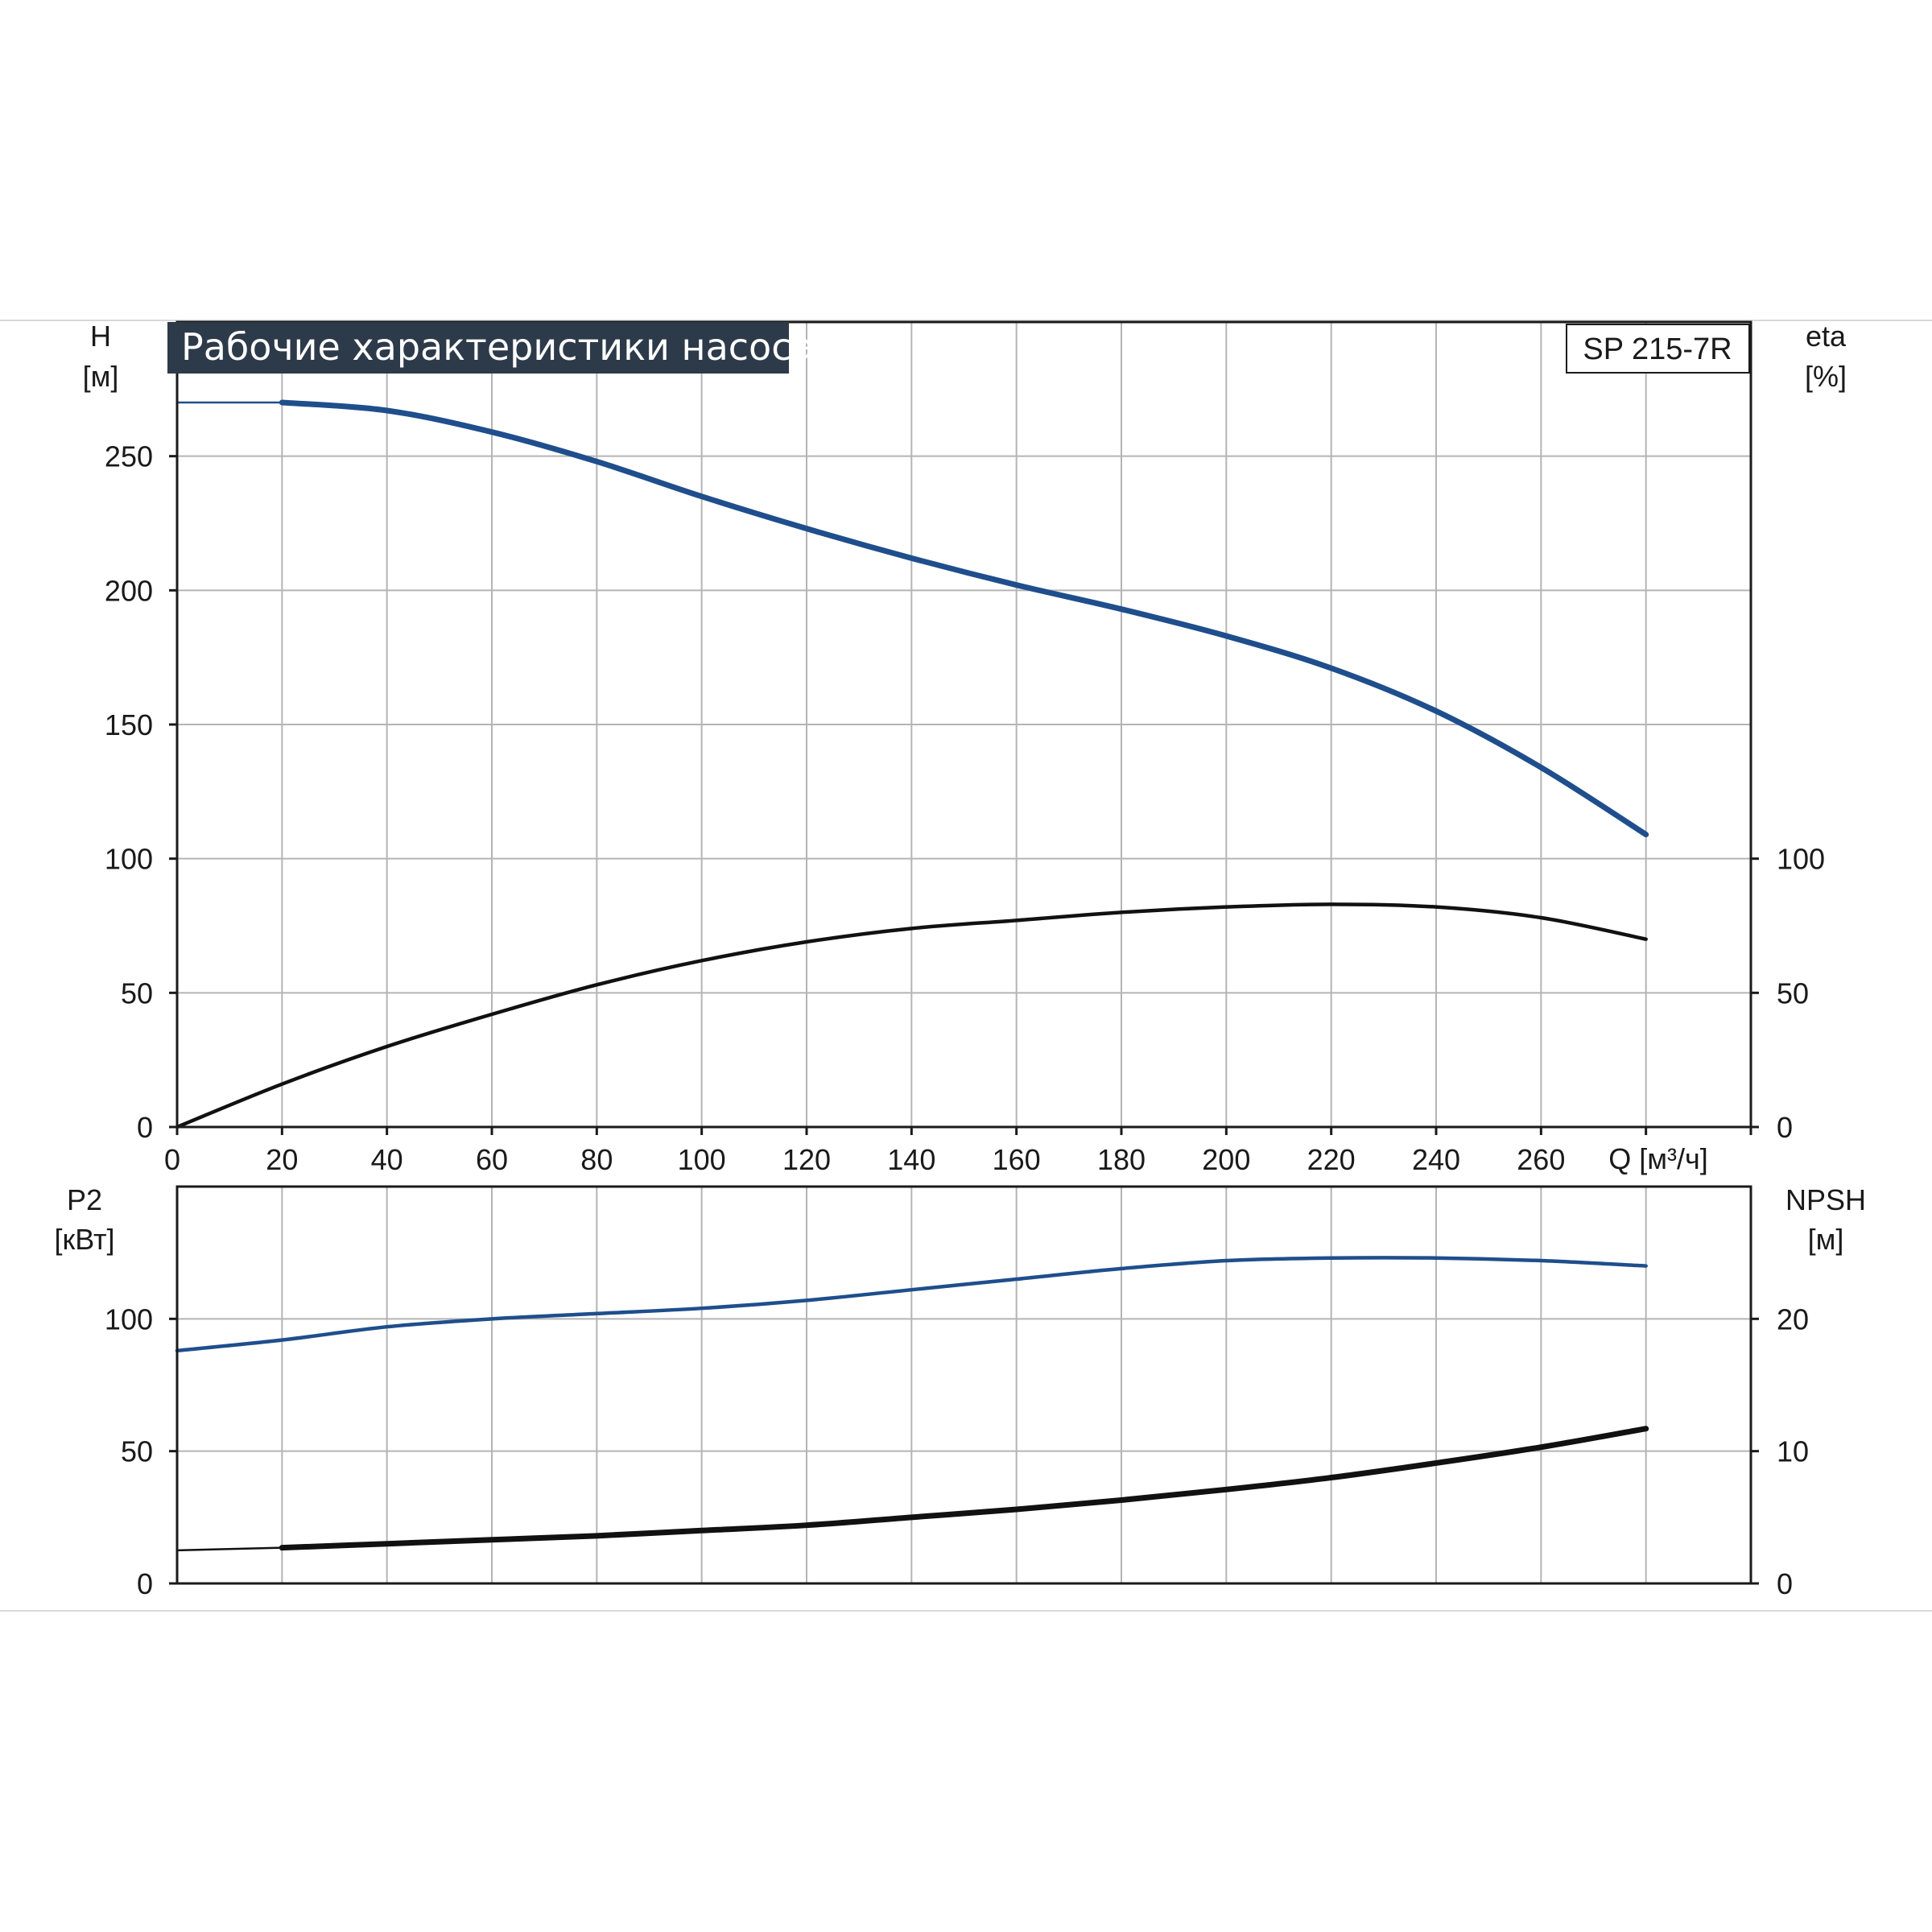  Describe the element at coordinates (129, 724) in the screenshot. I see `left-y-tick-label: 150` at that location.